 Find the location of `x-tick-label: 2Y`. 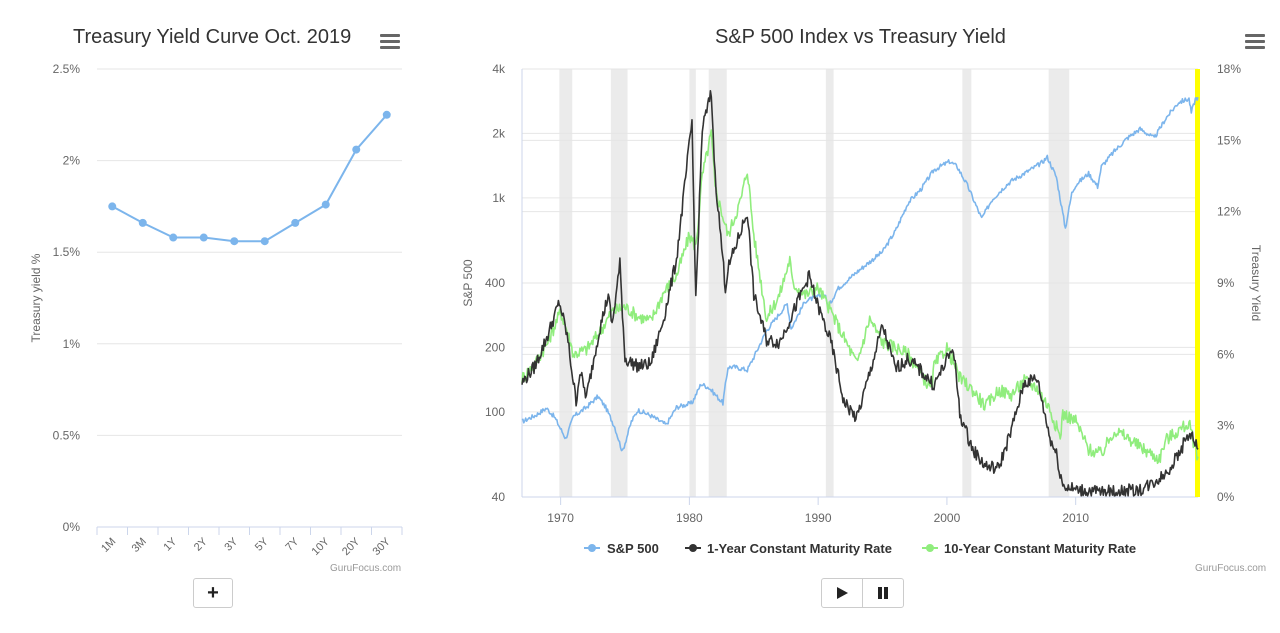

x-tick-label: 2Y is located at coordinates (201, 544).